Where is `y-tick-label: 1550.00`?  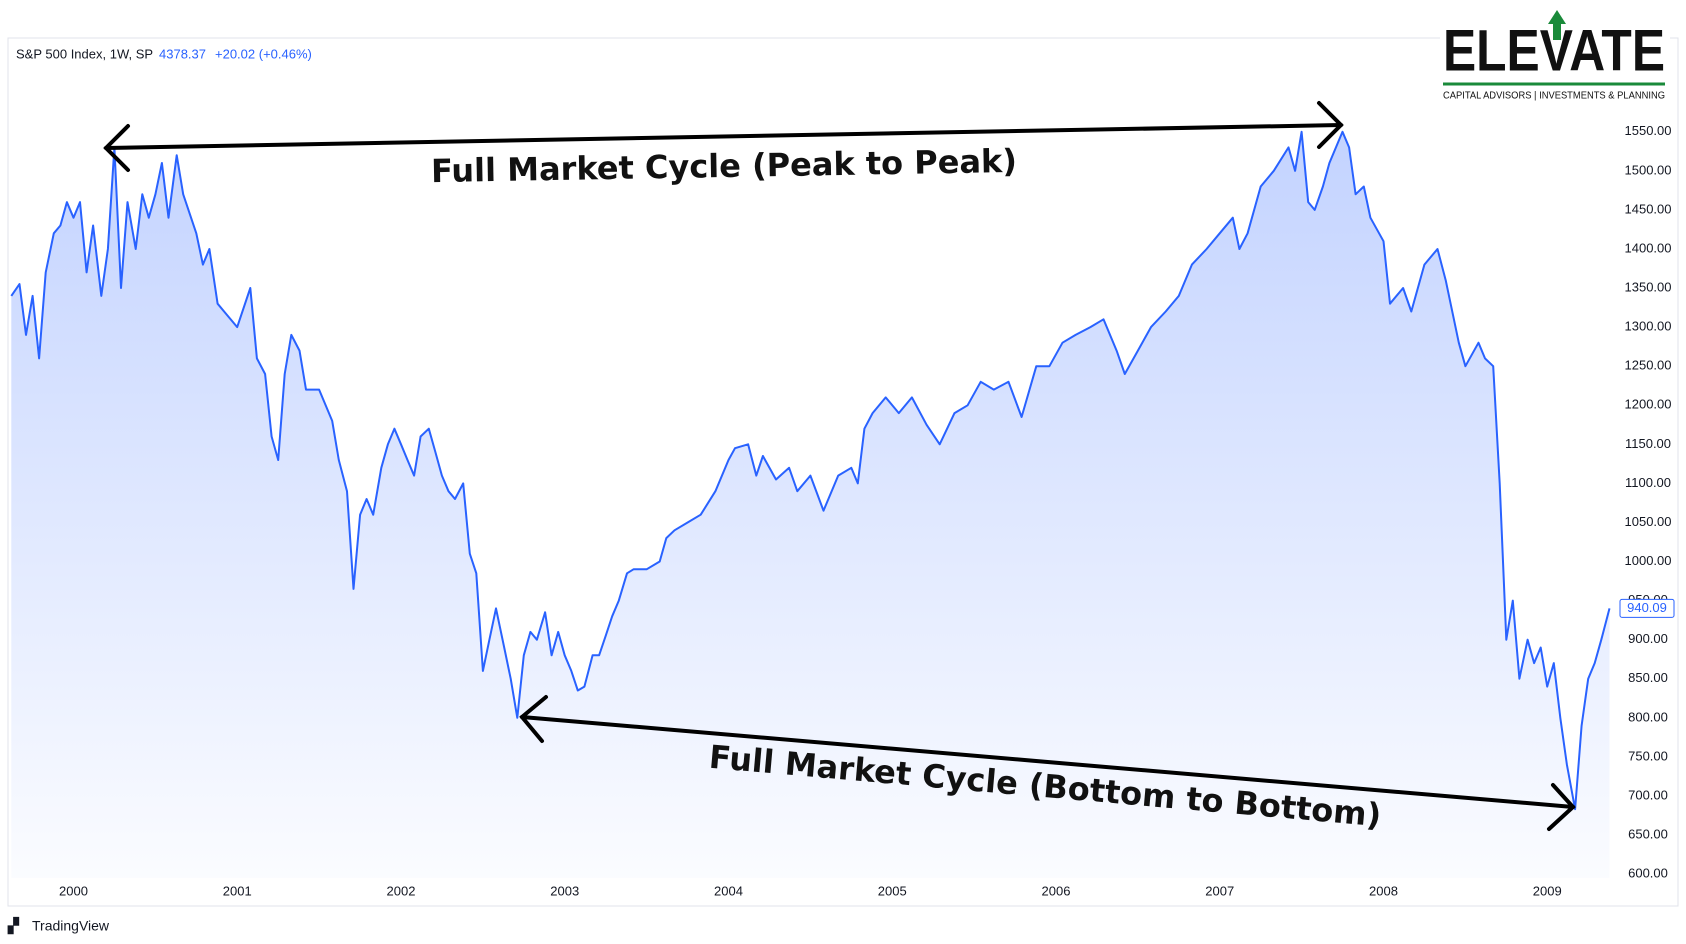 y-tick-label: 1550.00 is located at coordinates (1648, 130).